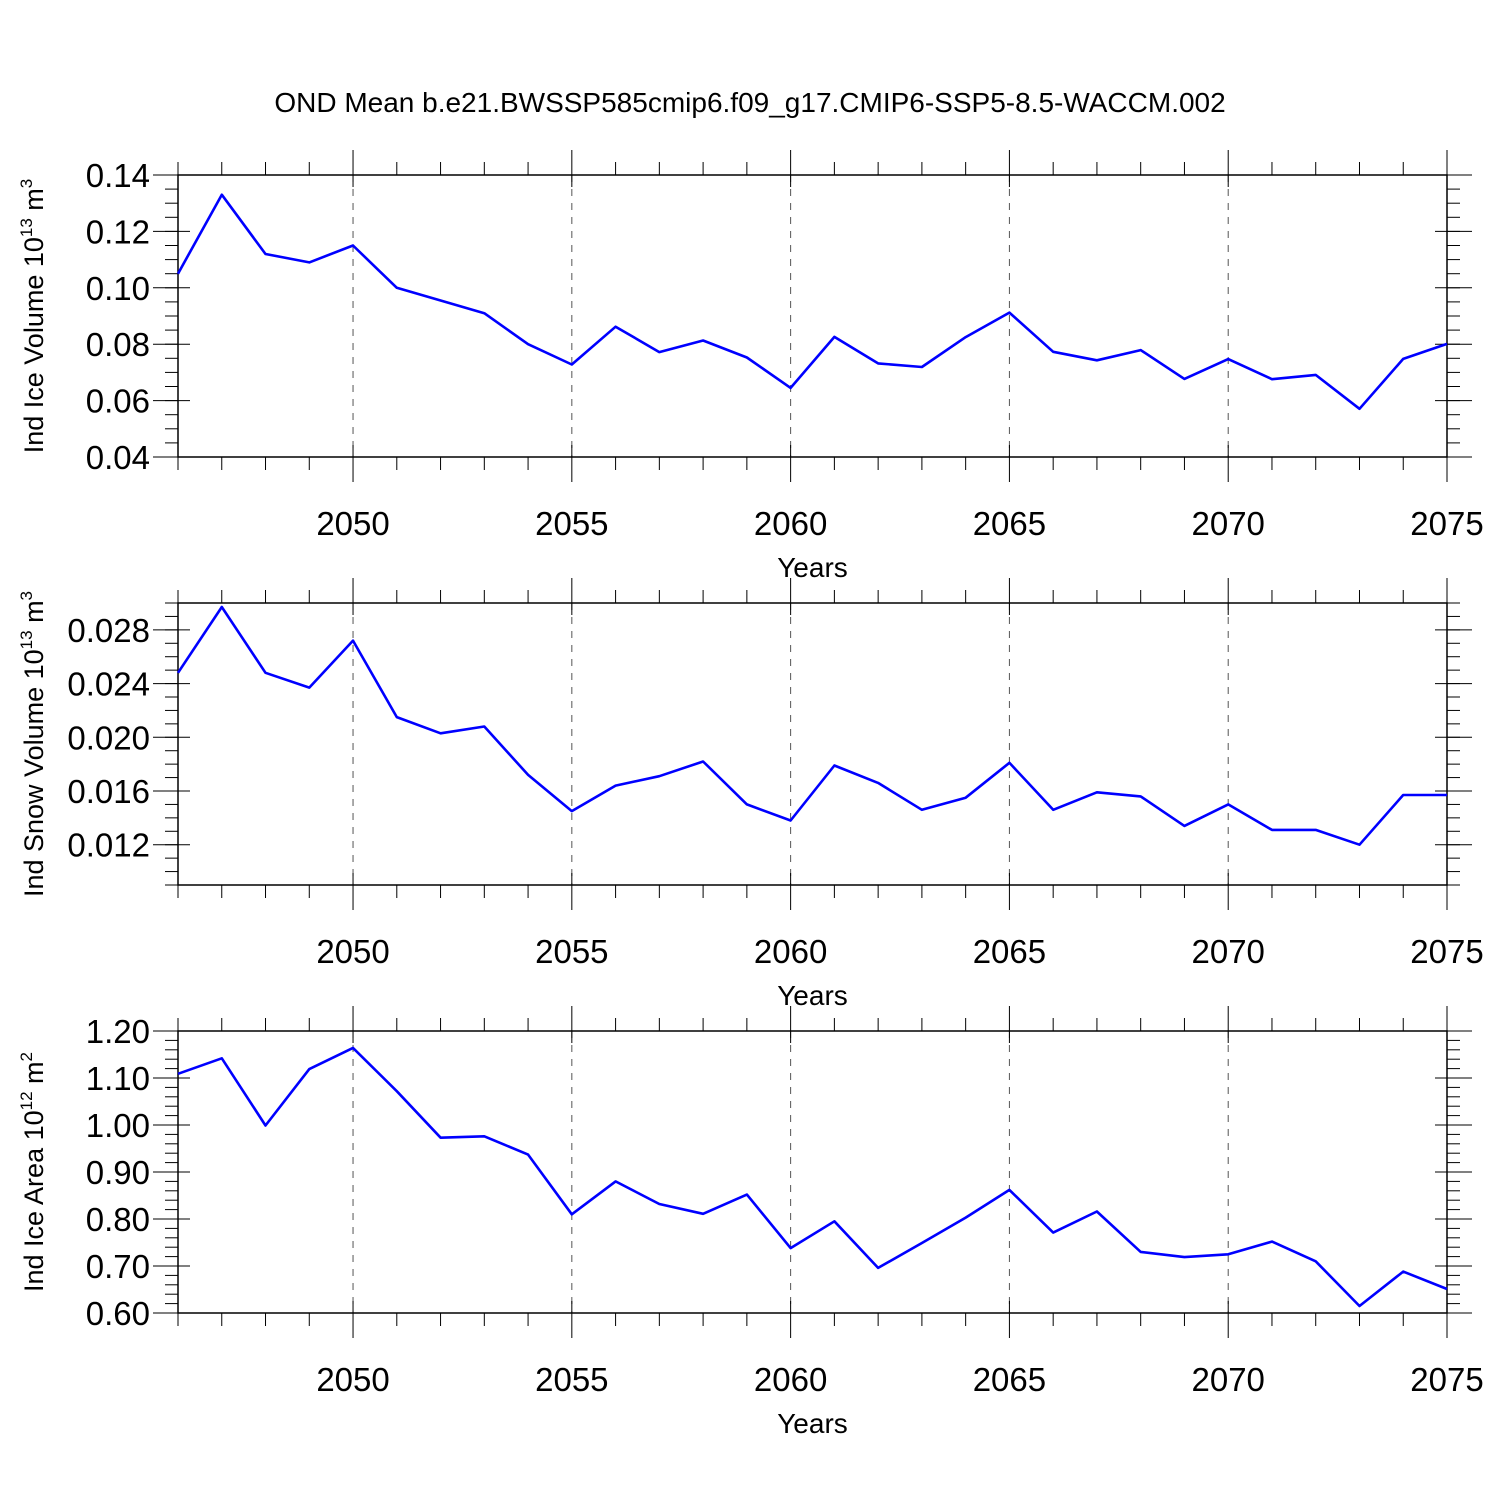  Describe the element at coordinates (108, 630) in the screenshot. I see `y-tick-label: 0.028` at that location.